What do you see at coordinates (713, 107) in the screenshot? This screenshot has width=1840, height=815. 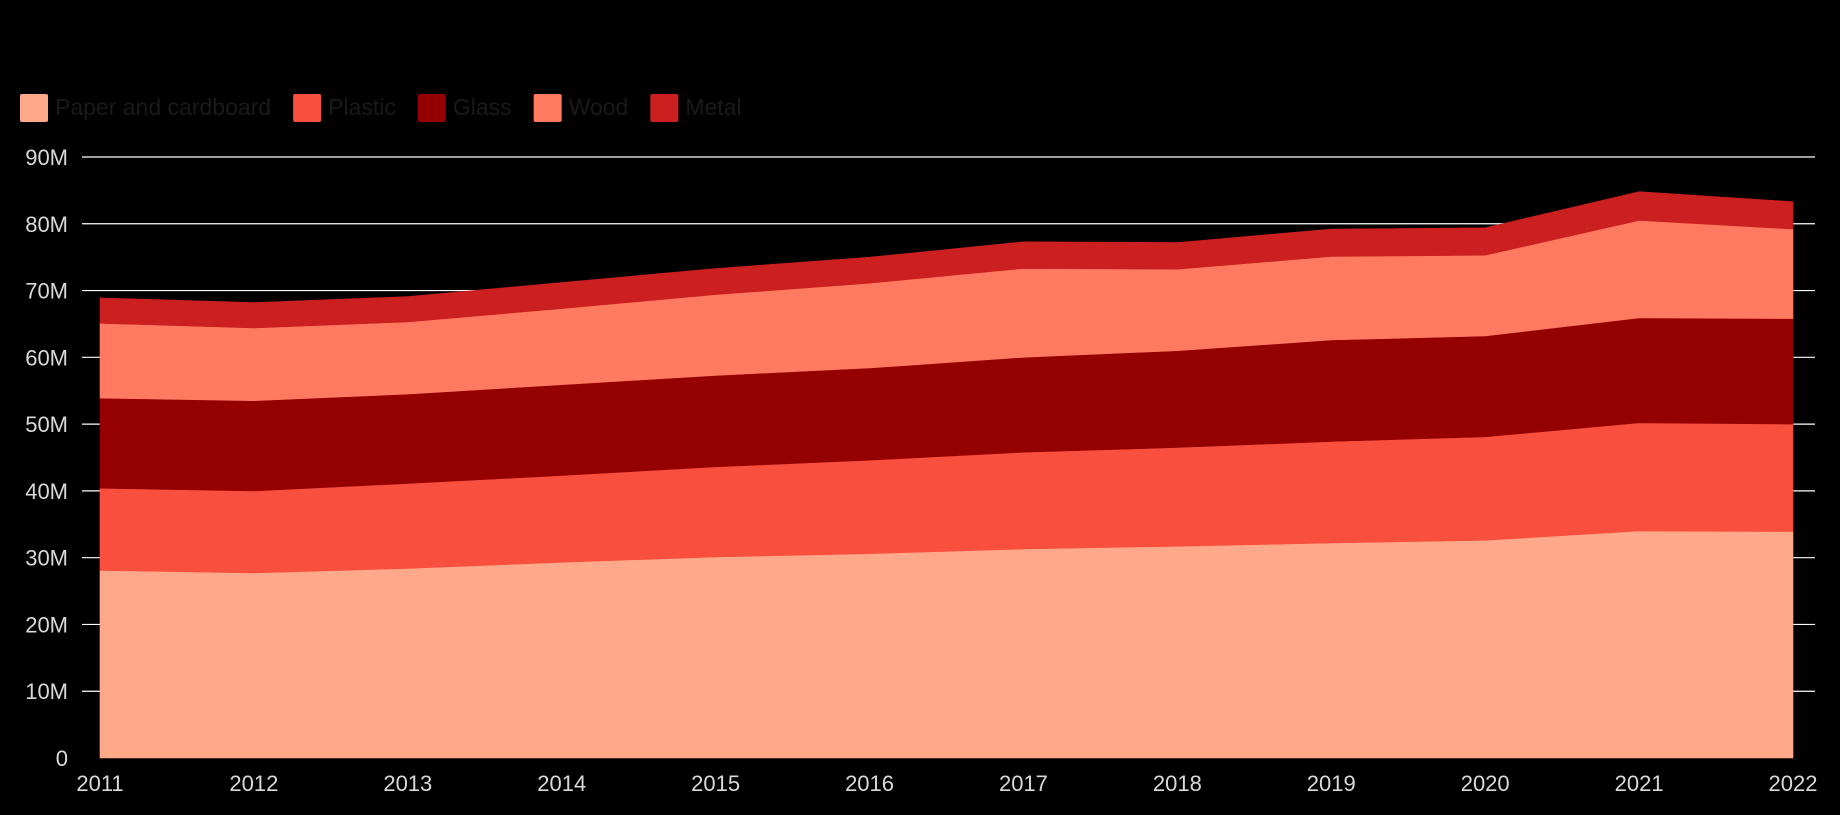 I see `legend-label: Metal` at bounding box center [713, 107].